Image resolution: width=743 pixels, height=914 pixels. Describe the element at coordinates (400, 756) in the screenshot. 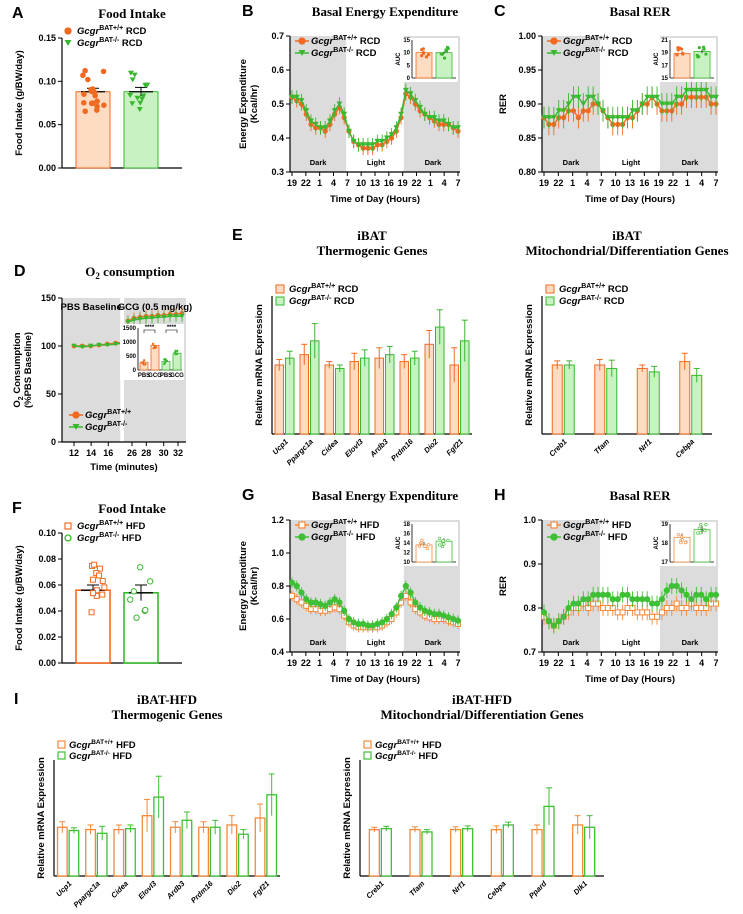

I see `legend-entry-1: GcgrBAT-/- HFD` at that location.